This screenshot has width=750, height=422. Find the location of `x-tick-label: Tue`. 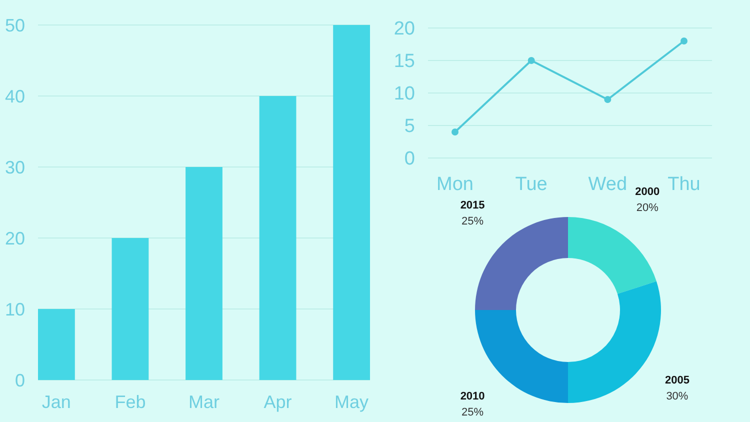

x-tick-label: Tue is located at coordinates (531, 184).